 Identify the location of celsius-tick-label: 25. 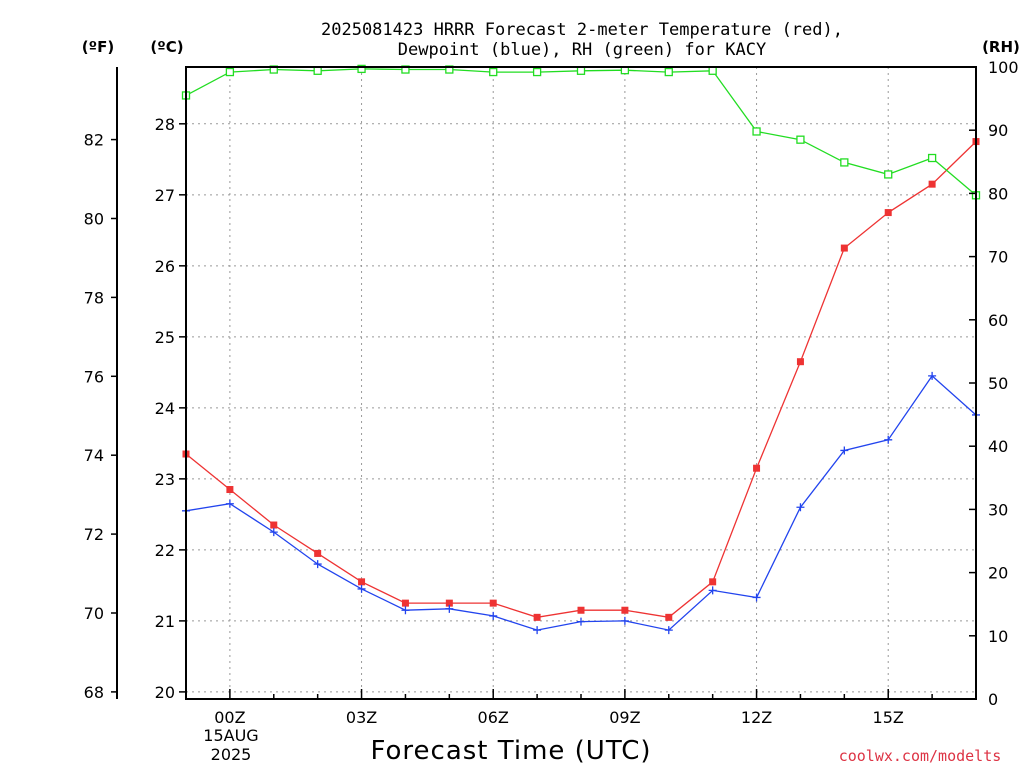
(165, 337).